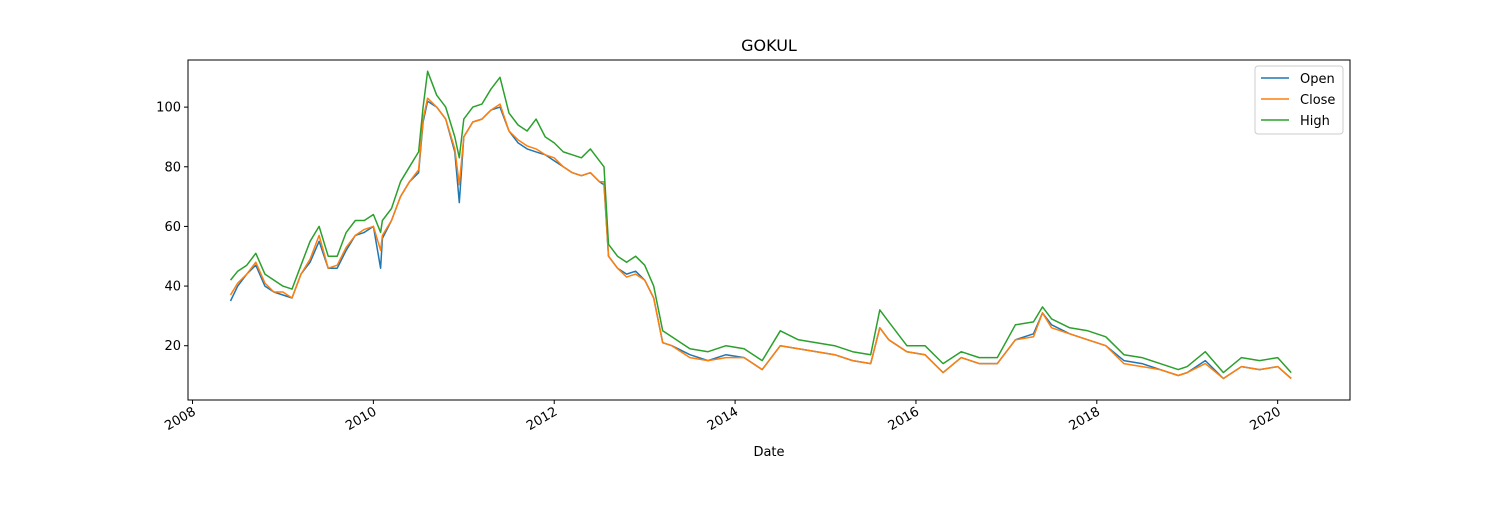 This screenshot has width=1500, height=505. Describe the element at coordinates (542, 419) in the screenshot. I see `x-tick-label: 2012` at that location.